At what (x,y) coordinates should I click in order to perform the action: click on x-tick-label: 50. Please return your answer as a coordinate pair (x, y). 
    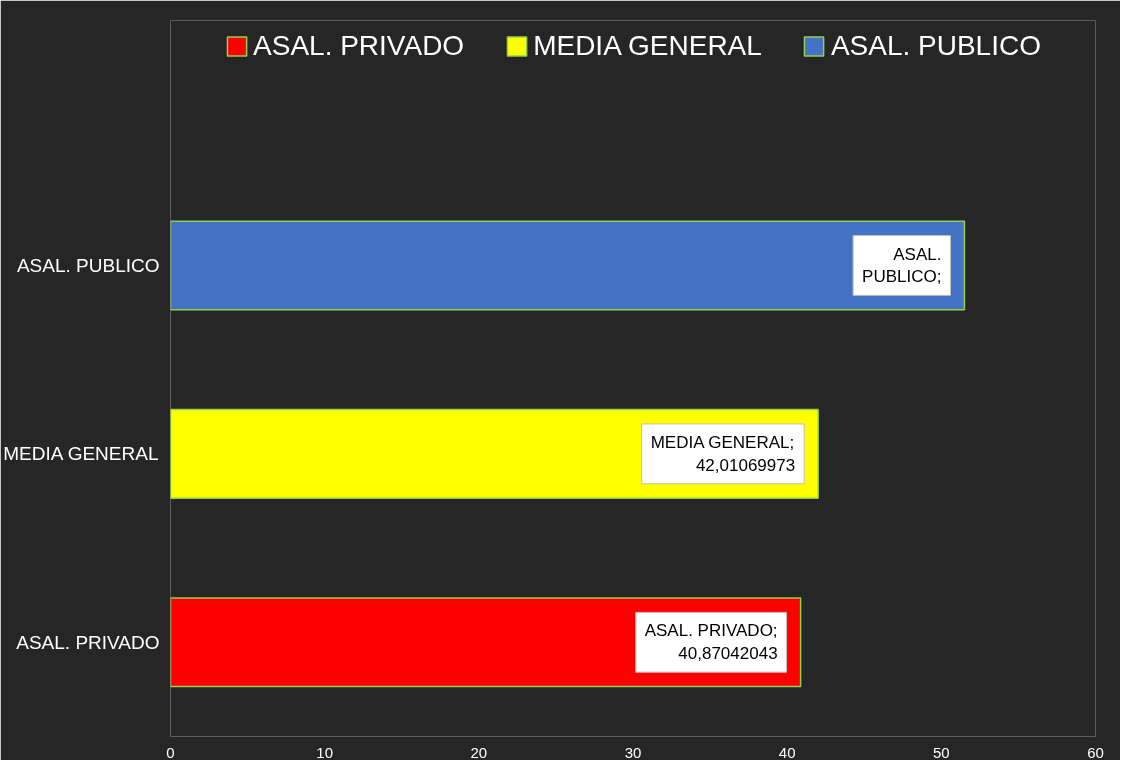
    Looking at the image, I should click on (941, 752).